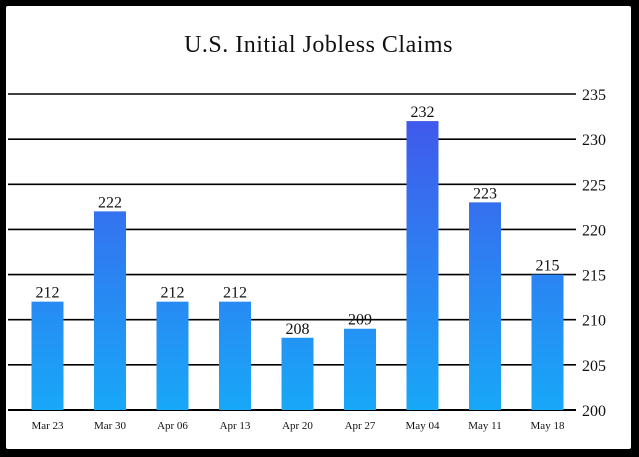 Image resolution: width=639 pixels, height=457 pixels. I want to click on x-tick-label: May 18, so click(548, 426).